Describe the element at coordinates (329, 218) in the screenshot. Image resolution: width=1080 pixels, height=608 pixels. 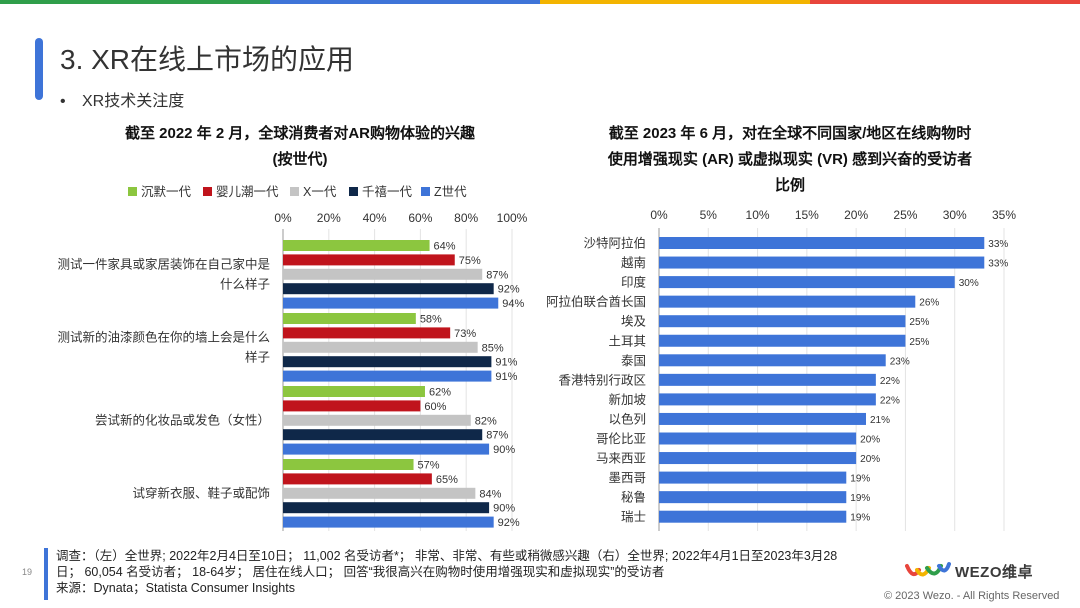
I see `x-tick-label: 20%` at that location.